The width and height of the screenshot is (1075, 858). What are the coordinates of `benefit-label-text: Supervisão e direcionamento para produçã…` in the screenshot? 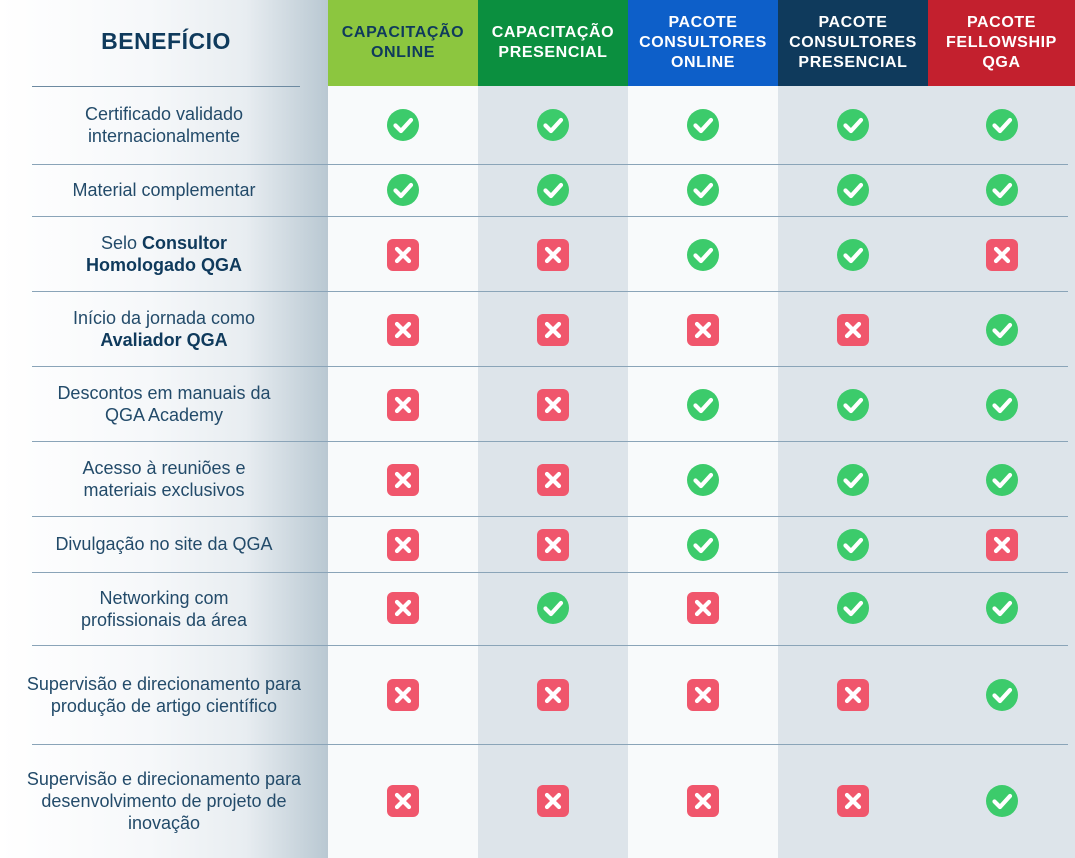 It's located at (164, 695).